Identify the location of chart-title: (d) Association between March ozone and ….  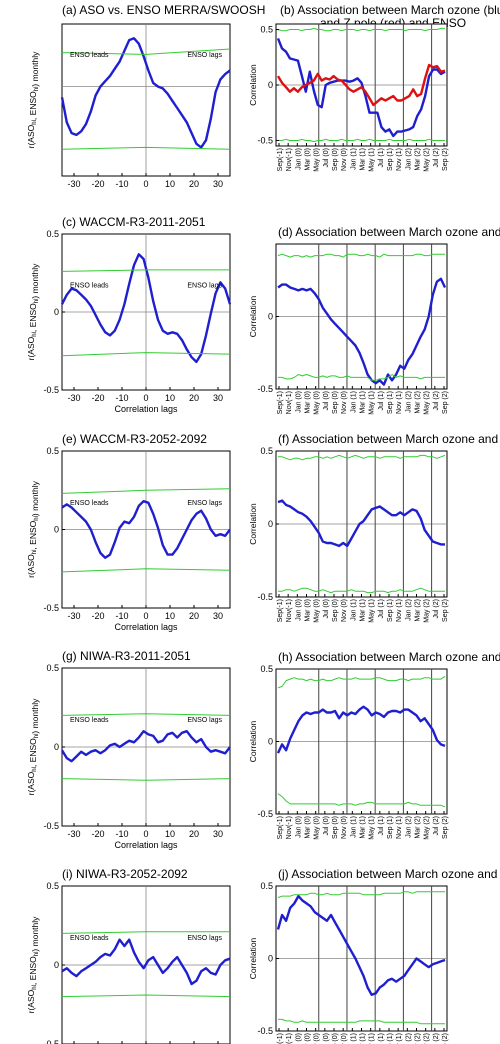
(389, 232).